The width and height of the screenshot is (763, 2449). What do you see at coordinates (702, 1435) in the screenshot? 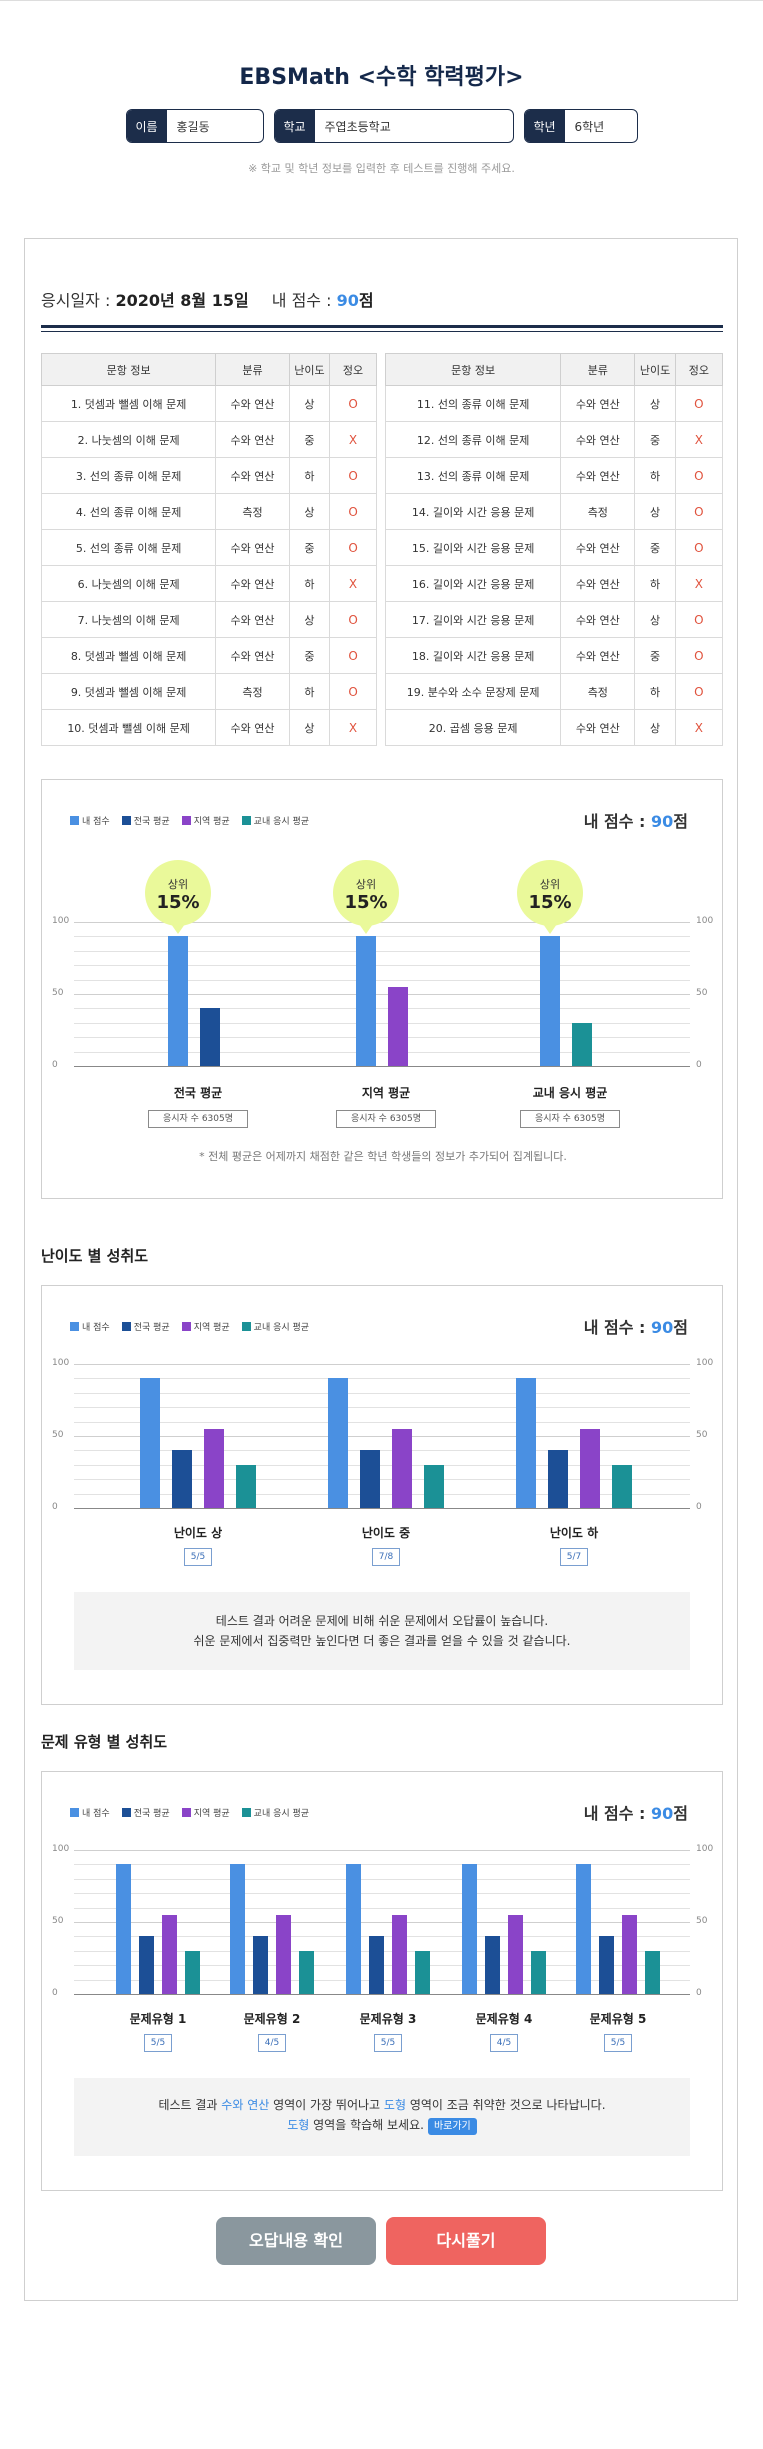
I see `y-tick-label-right: 50` at bounding box center [702, 1435].